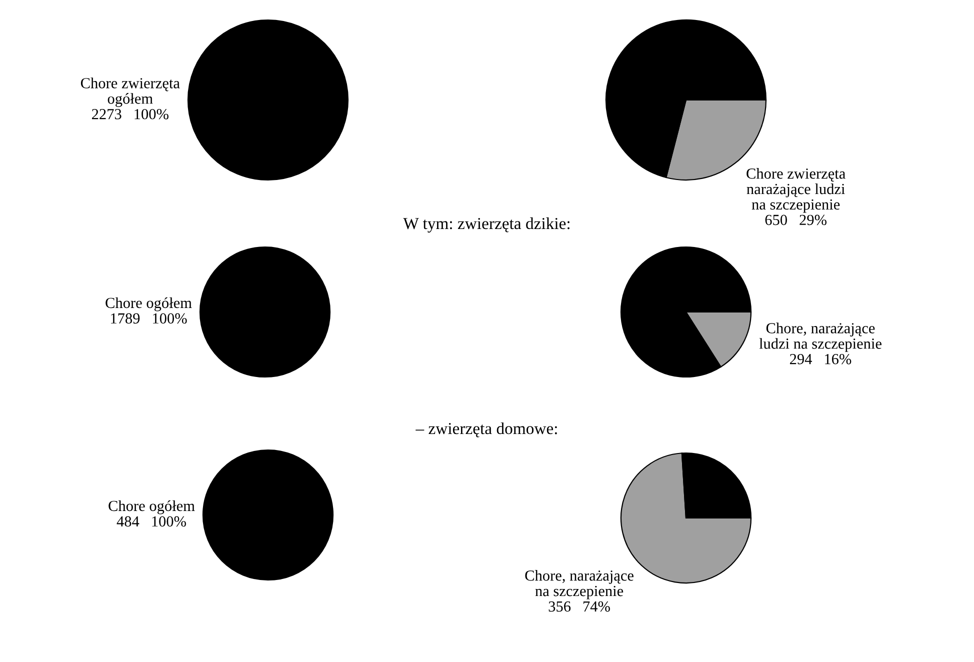  What do you see at coordinates (486, 430) in the screenshot?
I see `text: – zwierzęta domowe:` at bounding box center [486, 430].